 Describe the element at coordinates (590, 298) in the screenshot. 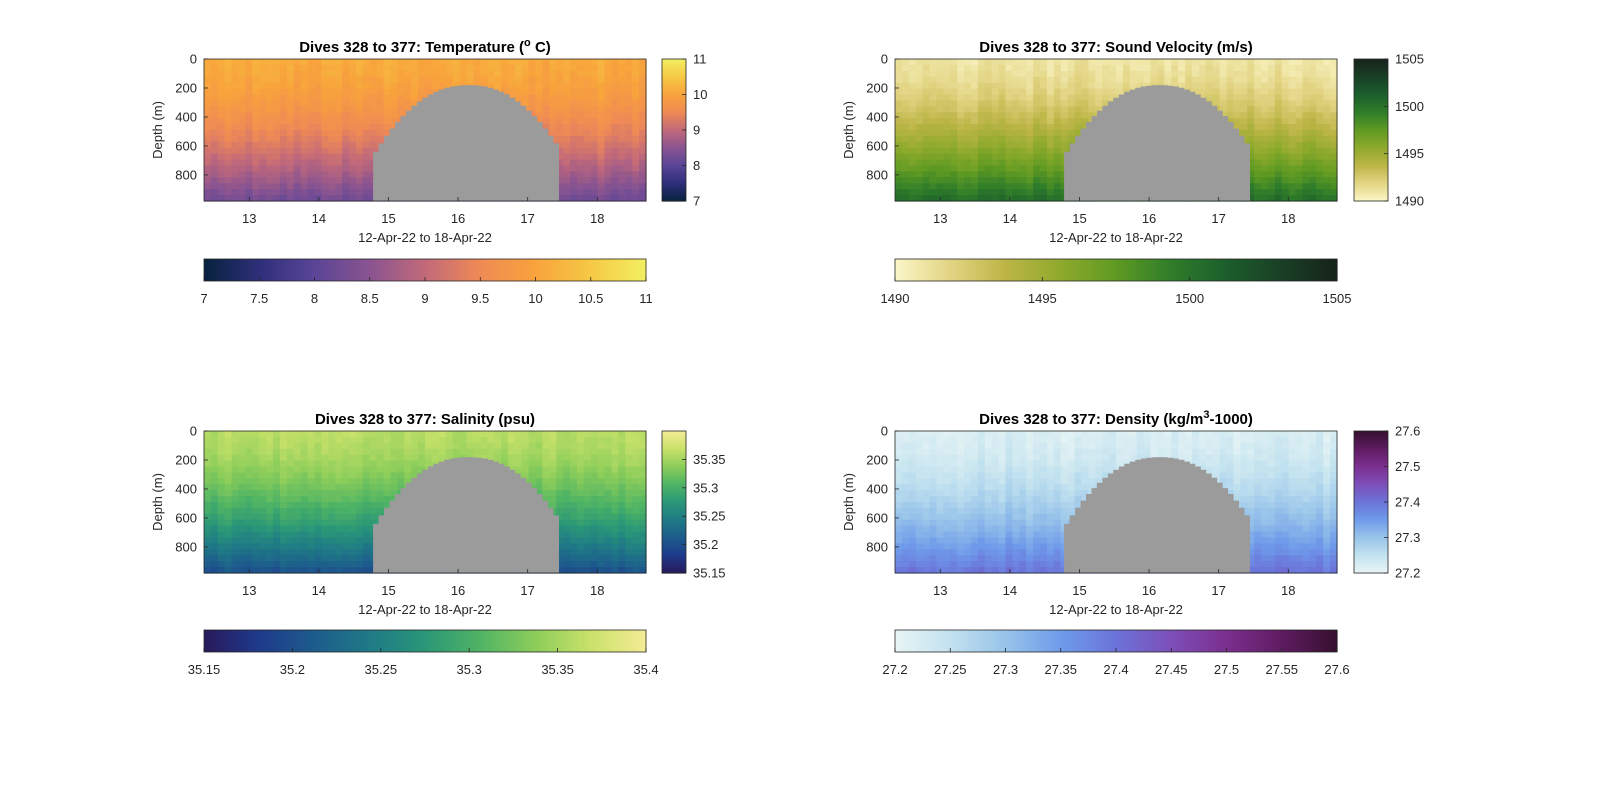

I see `temp-hbar-label: 10.5` at that location.